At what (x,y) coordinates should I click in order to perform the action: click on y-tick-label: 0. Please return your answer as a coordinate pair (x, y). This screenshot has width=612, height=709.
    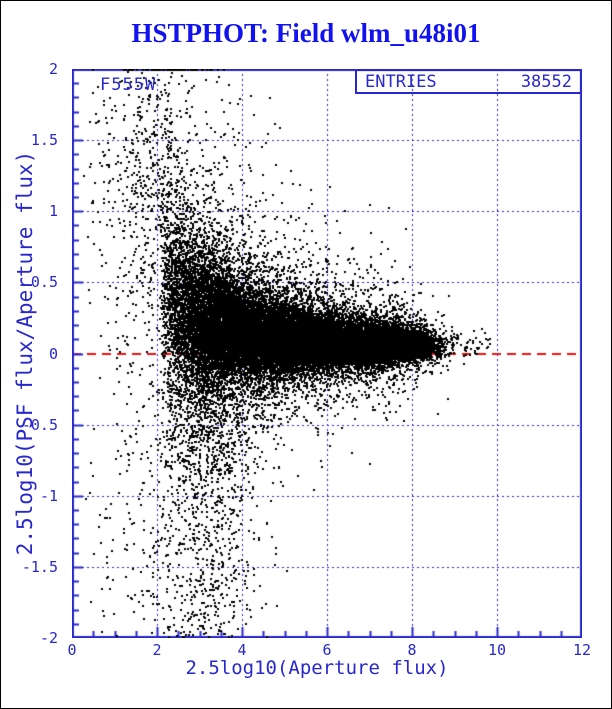
    Looking at the image, I should click on (53, 353).